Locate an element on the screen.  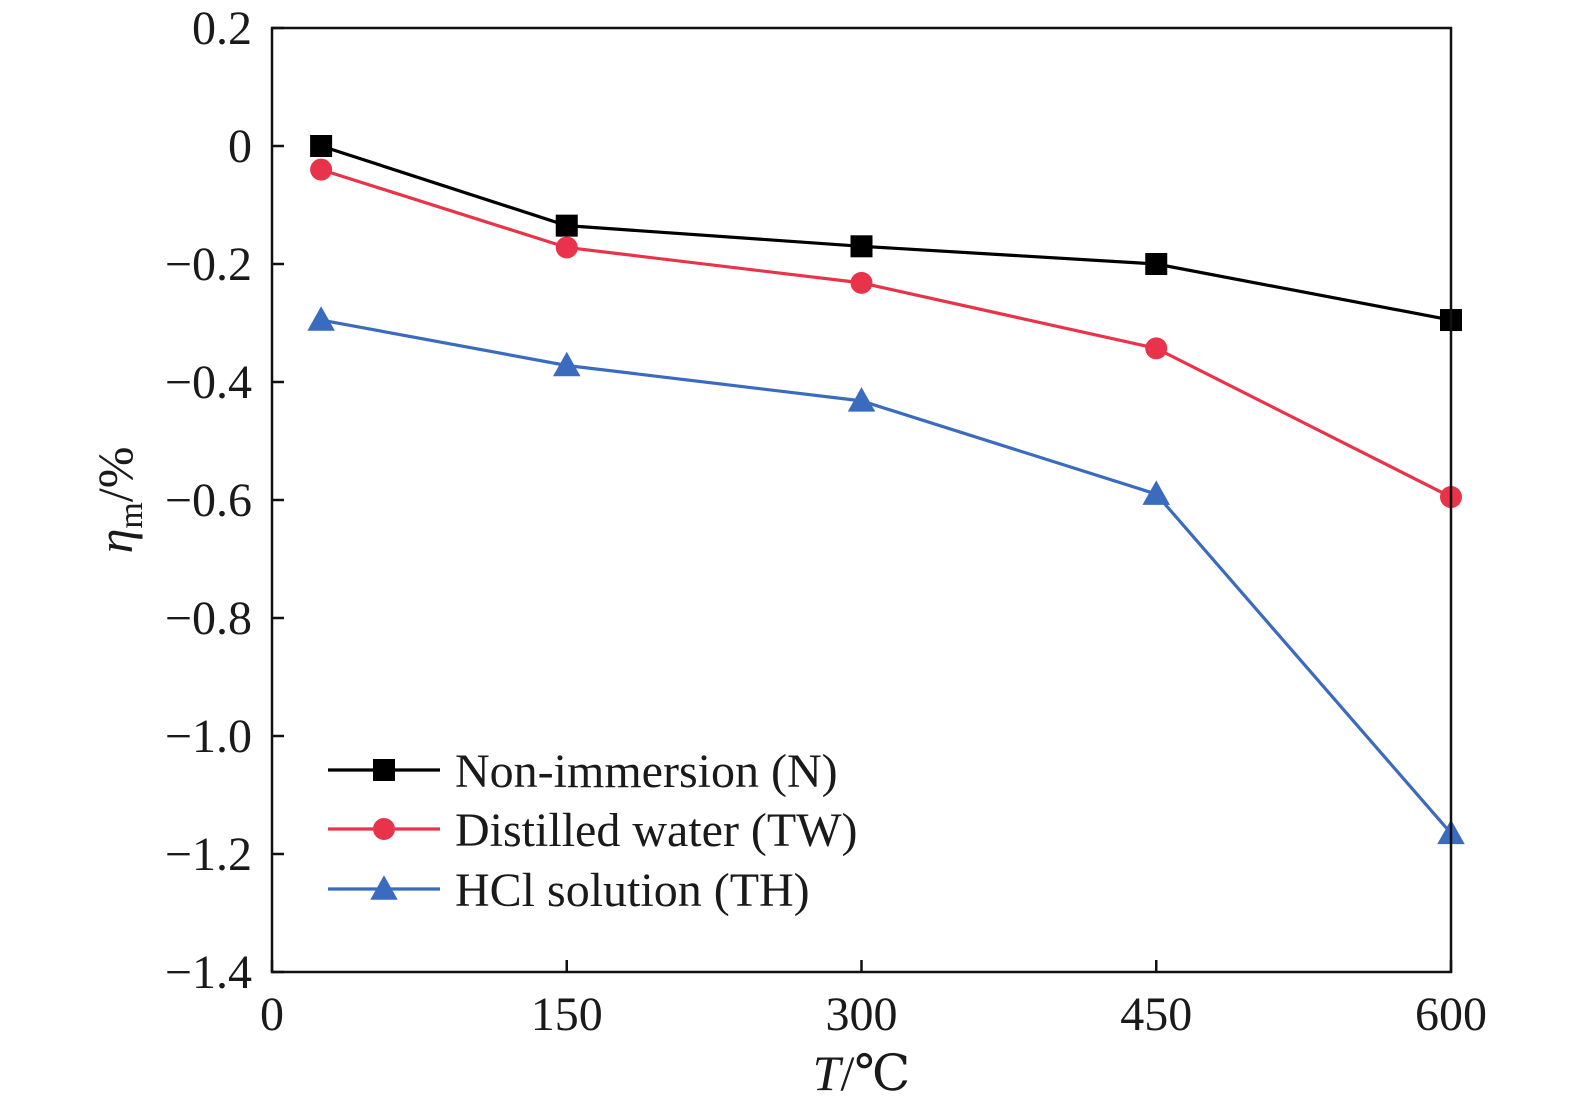
y-tick-label: −1.0 is located at coordinates (208, 736).